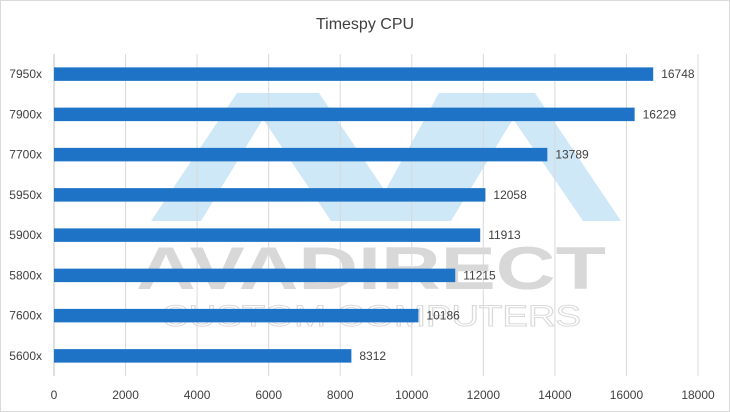  I want to click on x-tick-label: 4000, so click(197, 395).